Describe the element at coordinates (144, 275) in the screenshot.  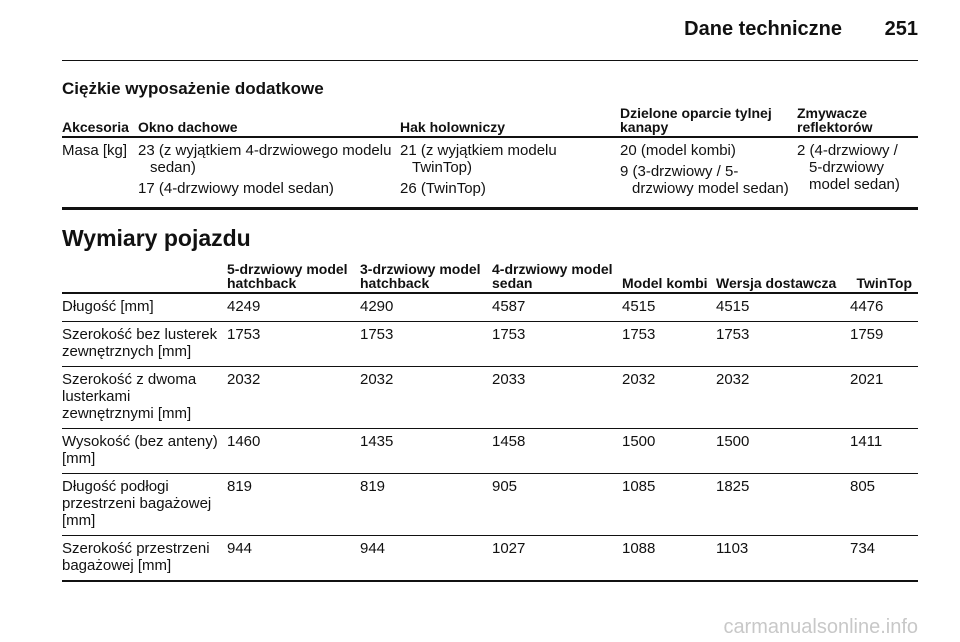
I see `column-header-empty` at that location.